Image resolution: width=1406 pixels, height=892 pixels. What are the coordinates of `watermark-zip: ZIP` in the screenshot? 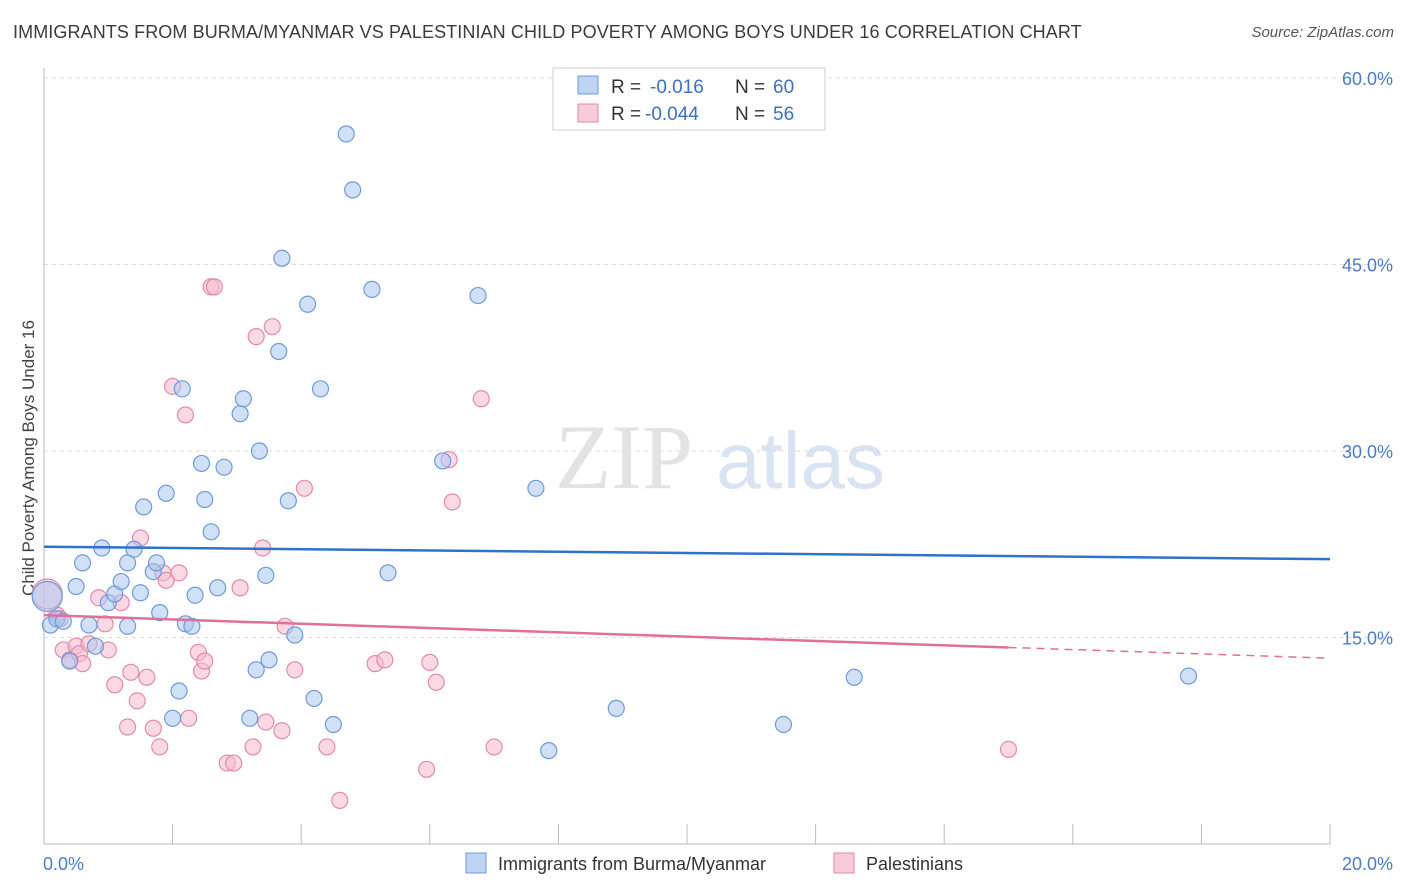 It's located at (624, 457).